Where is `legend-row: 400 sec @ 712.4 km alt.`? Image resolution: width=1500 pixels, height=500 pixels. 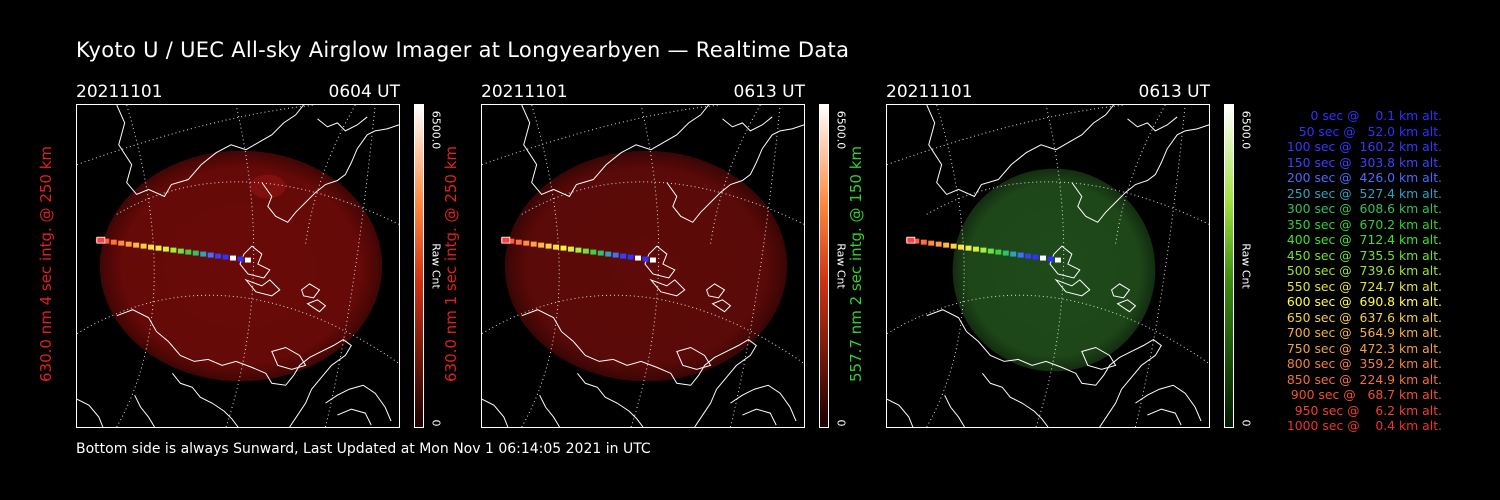 legend-row: 400 sec @ 712.4 km alt. is located at coordinates (1362, 239).